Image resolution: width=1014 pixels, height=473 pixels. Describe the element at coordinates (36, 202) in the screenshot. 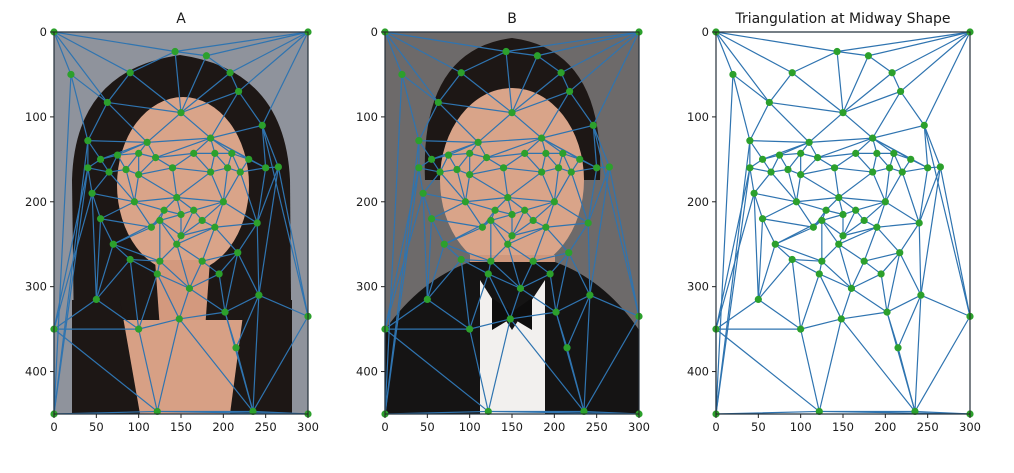

I see `y-tick-label: 200` at that location.